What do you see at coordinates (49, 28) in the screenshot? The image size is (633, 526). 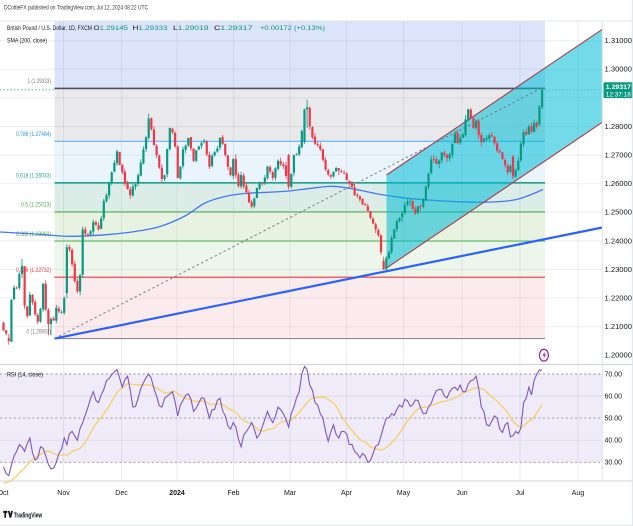 I see `svg-text:British Pound / U.S. Dollar, 1: British Pound / U.S. Dollar, 1D, FXCM` at bounding box center [49, 28].